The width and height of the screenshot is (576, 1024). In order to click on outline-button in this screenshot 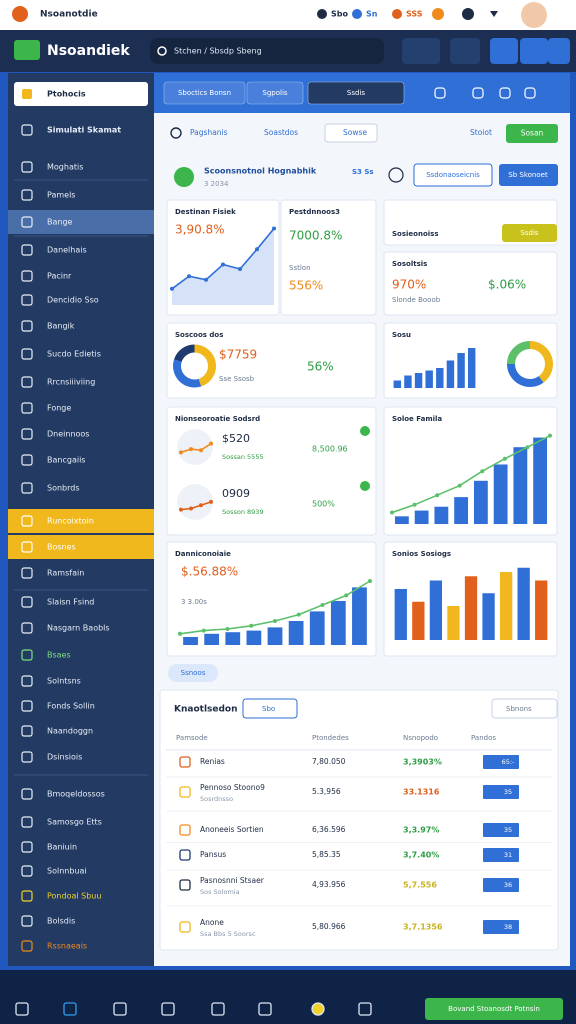, I will do `click(453, 175)`.